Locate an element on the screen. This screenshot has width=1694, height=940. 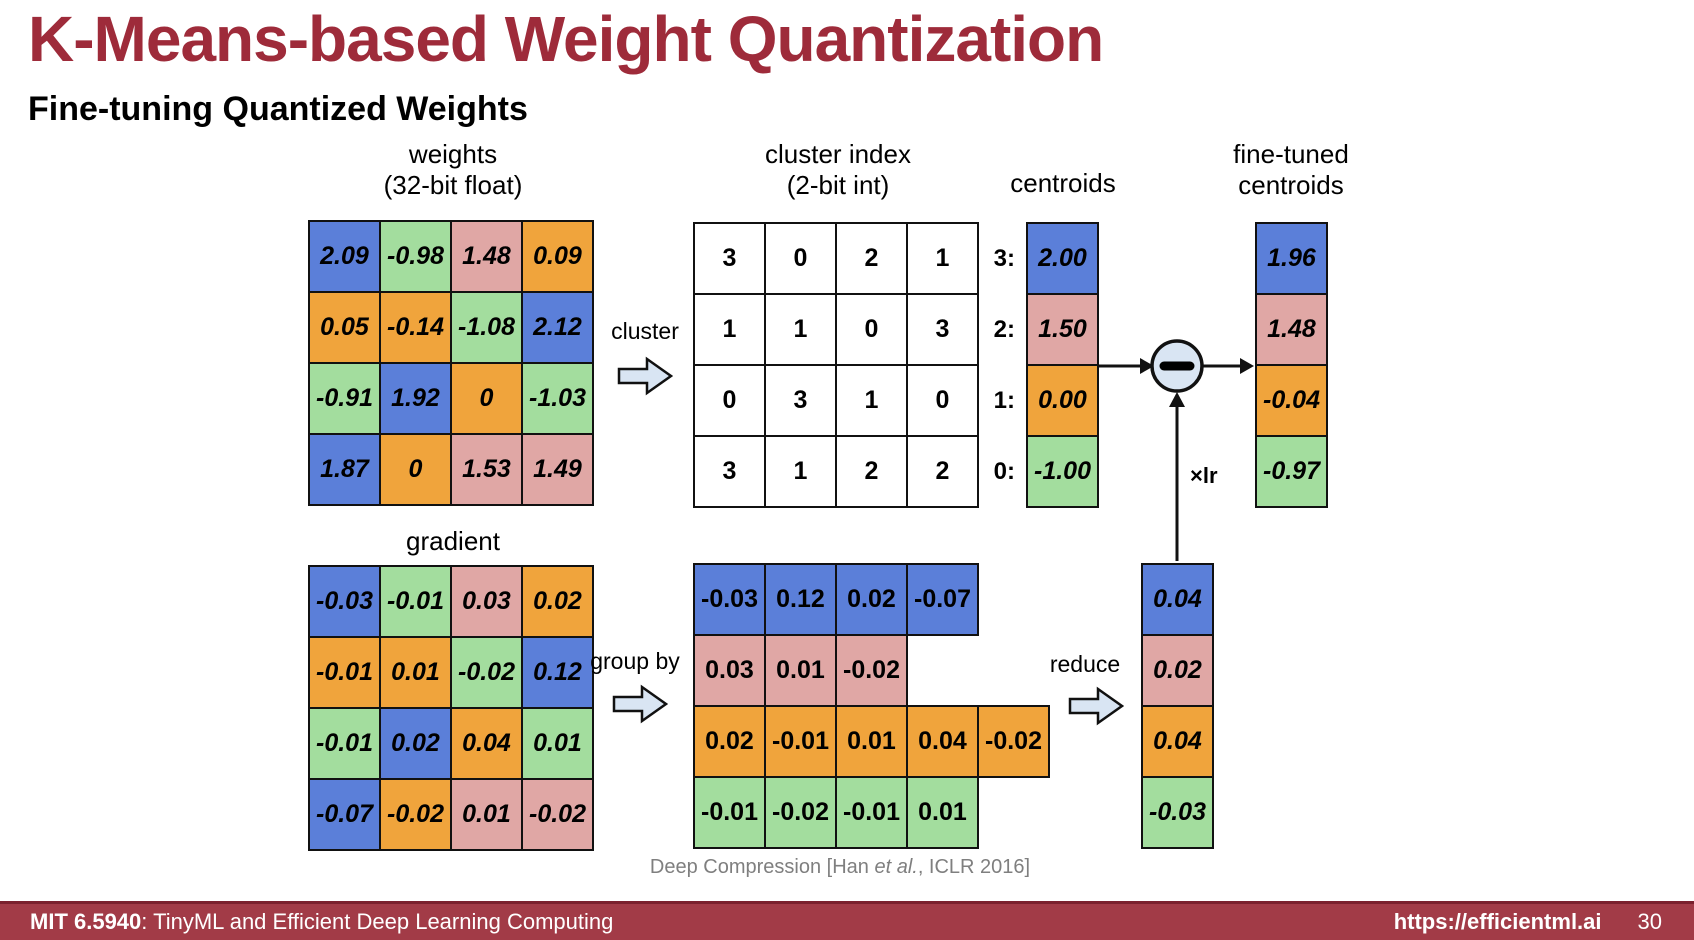
matrix-row: -0.03 is located at coordinates (1177, 812).